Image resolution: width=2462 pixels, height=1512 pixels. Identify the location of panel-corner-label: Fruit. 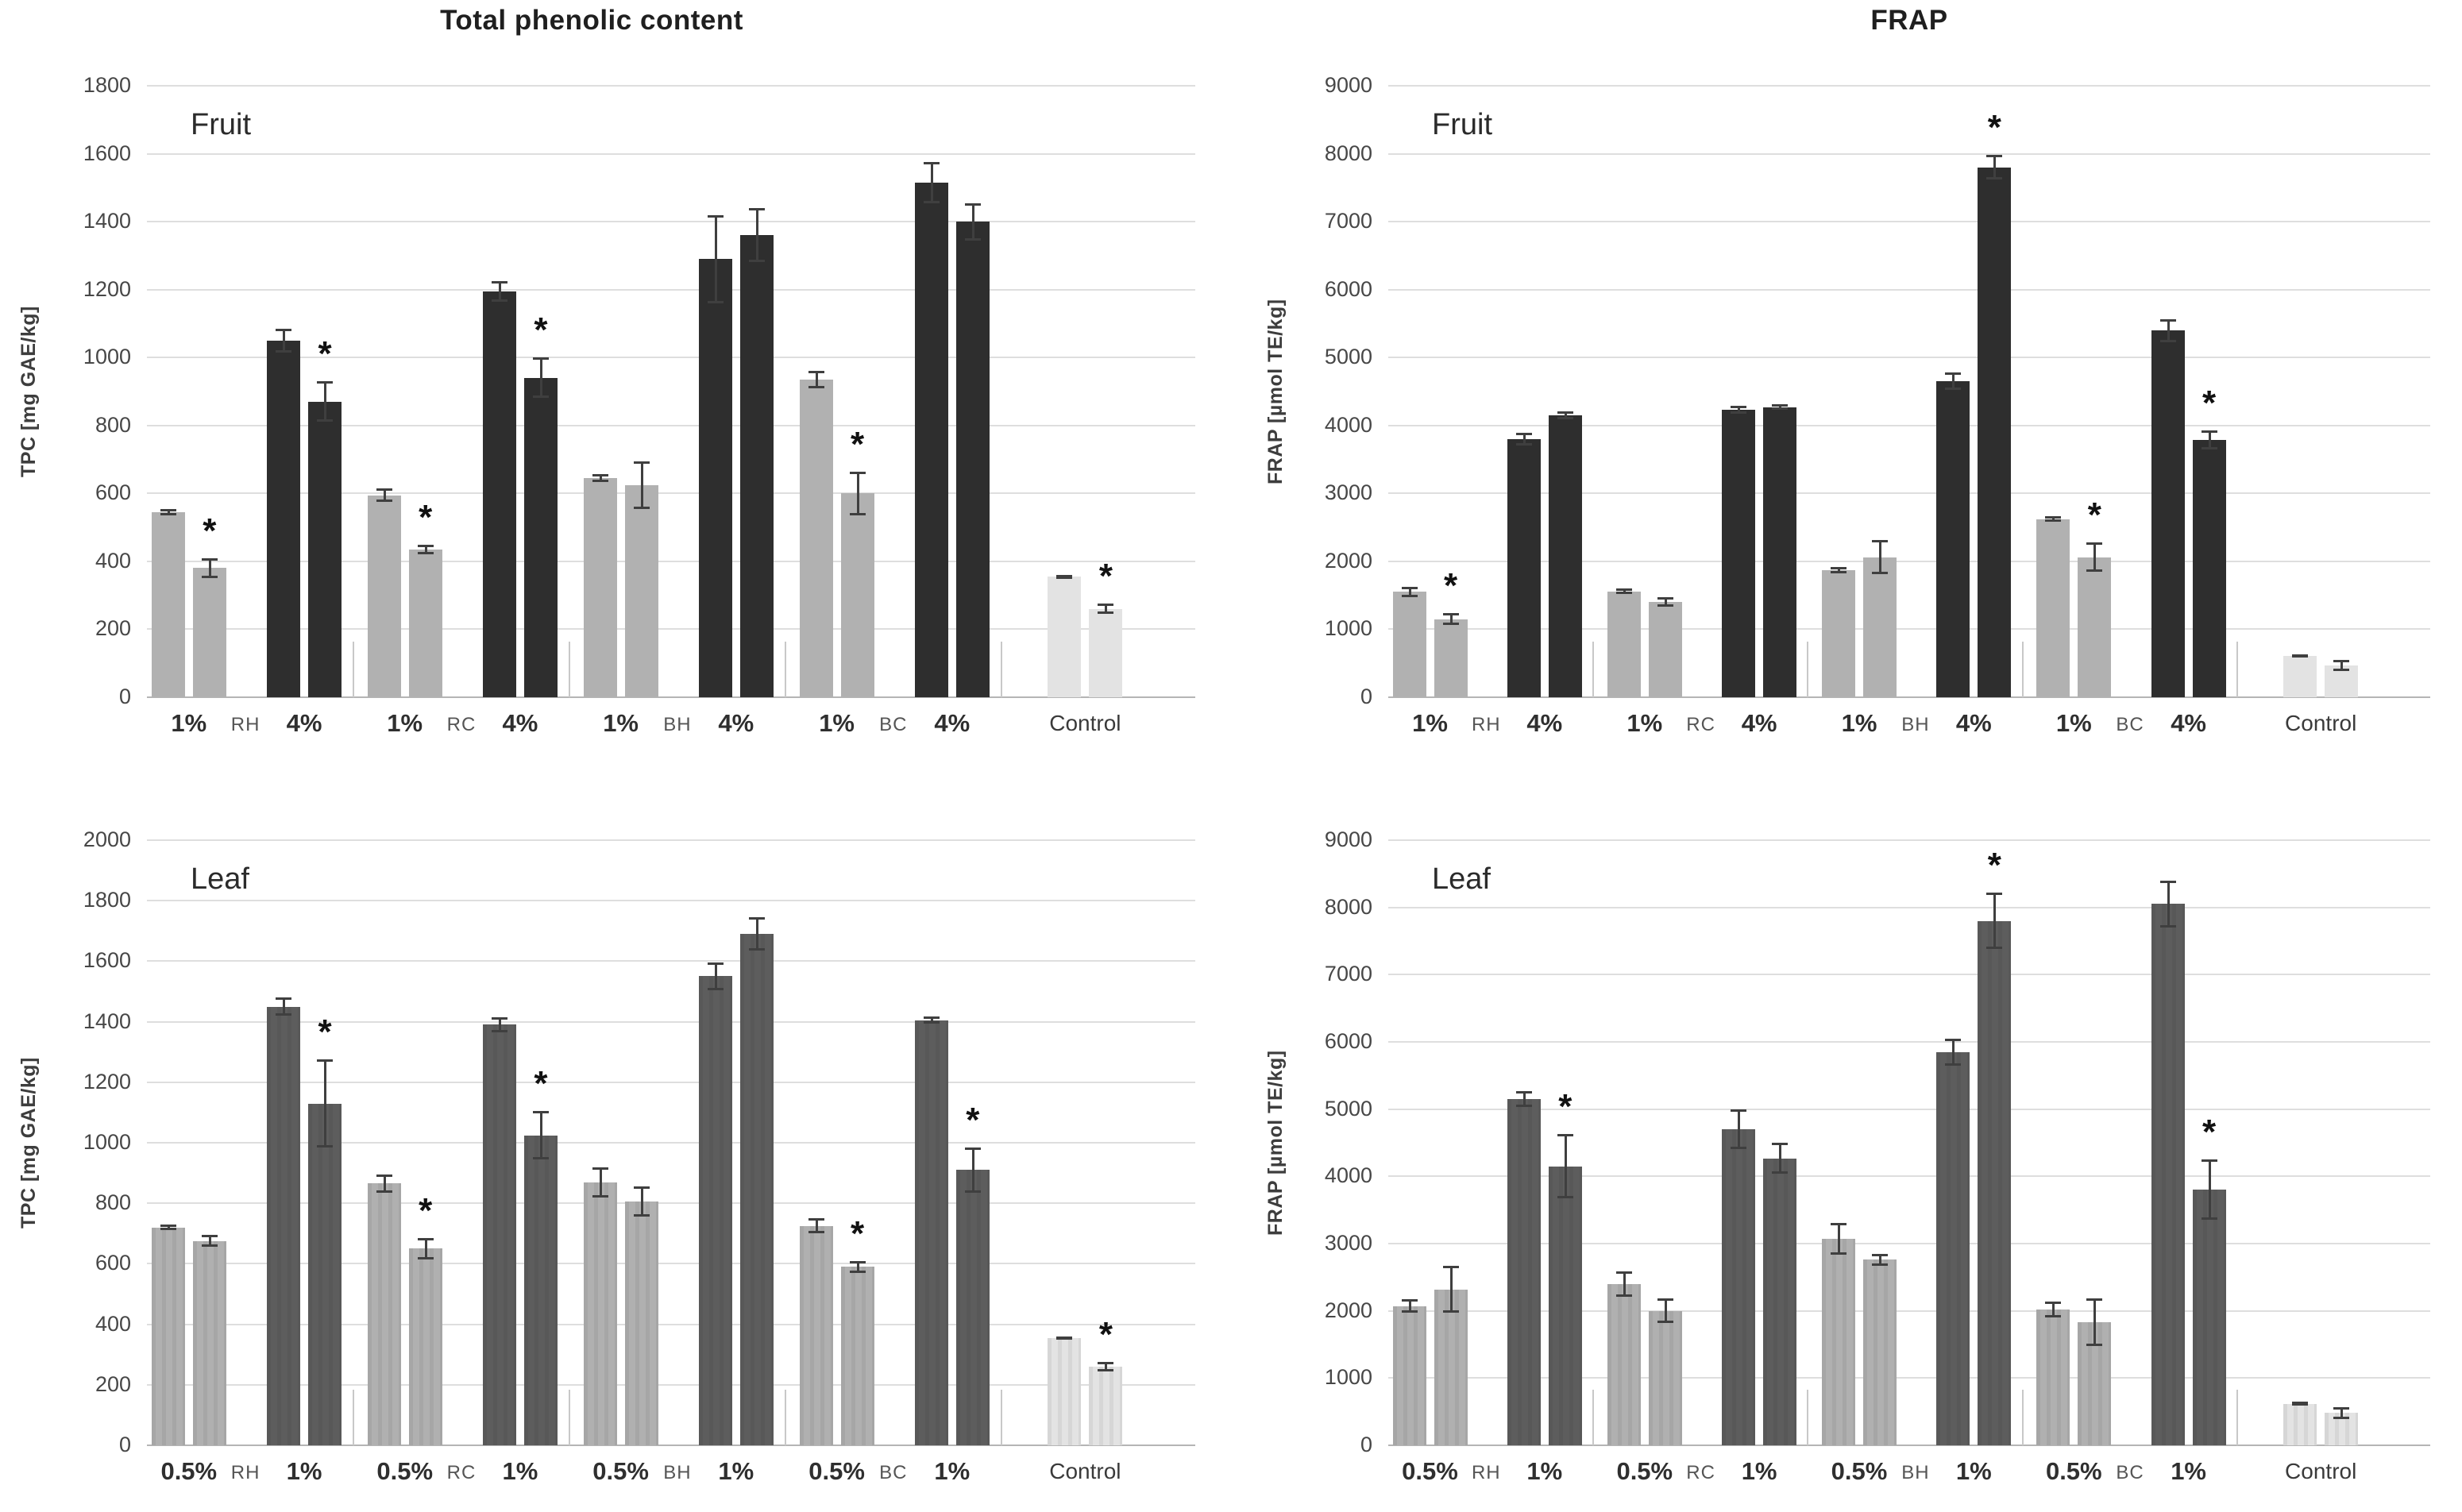
(221, 124).